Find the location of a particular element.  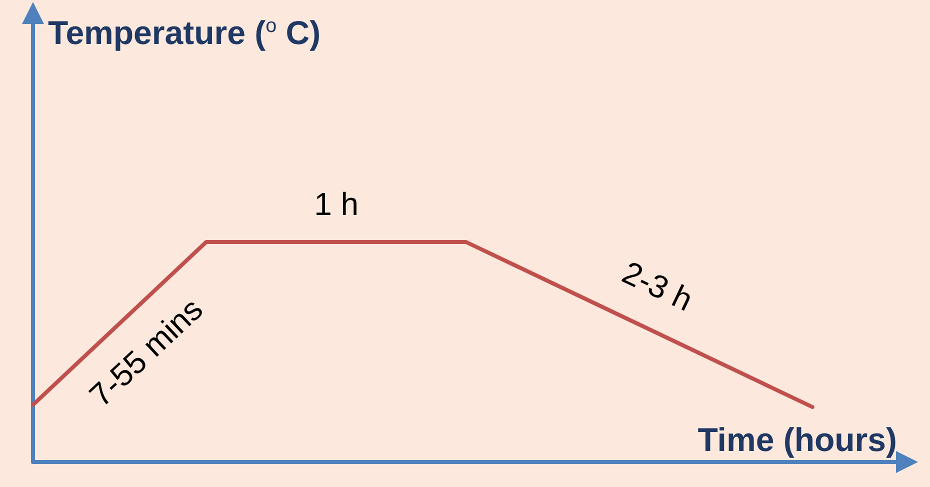

text: 1 h is located at coordinates (336, 204).